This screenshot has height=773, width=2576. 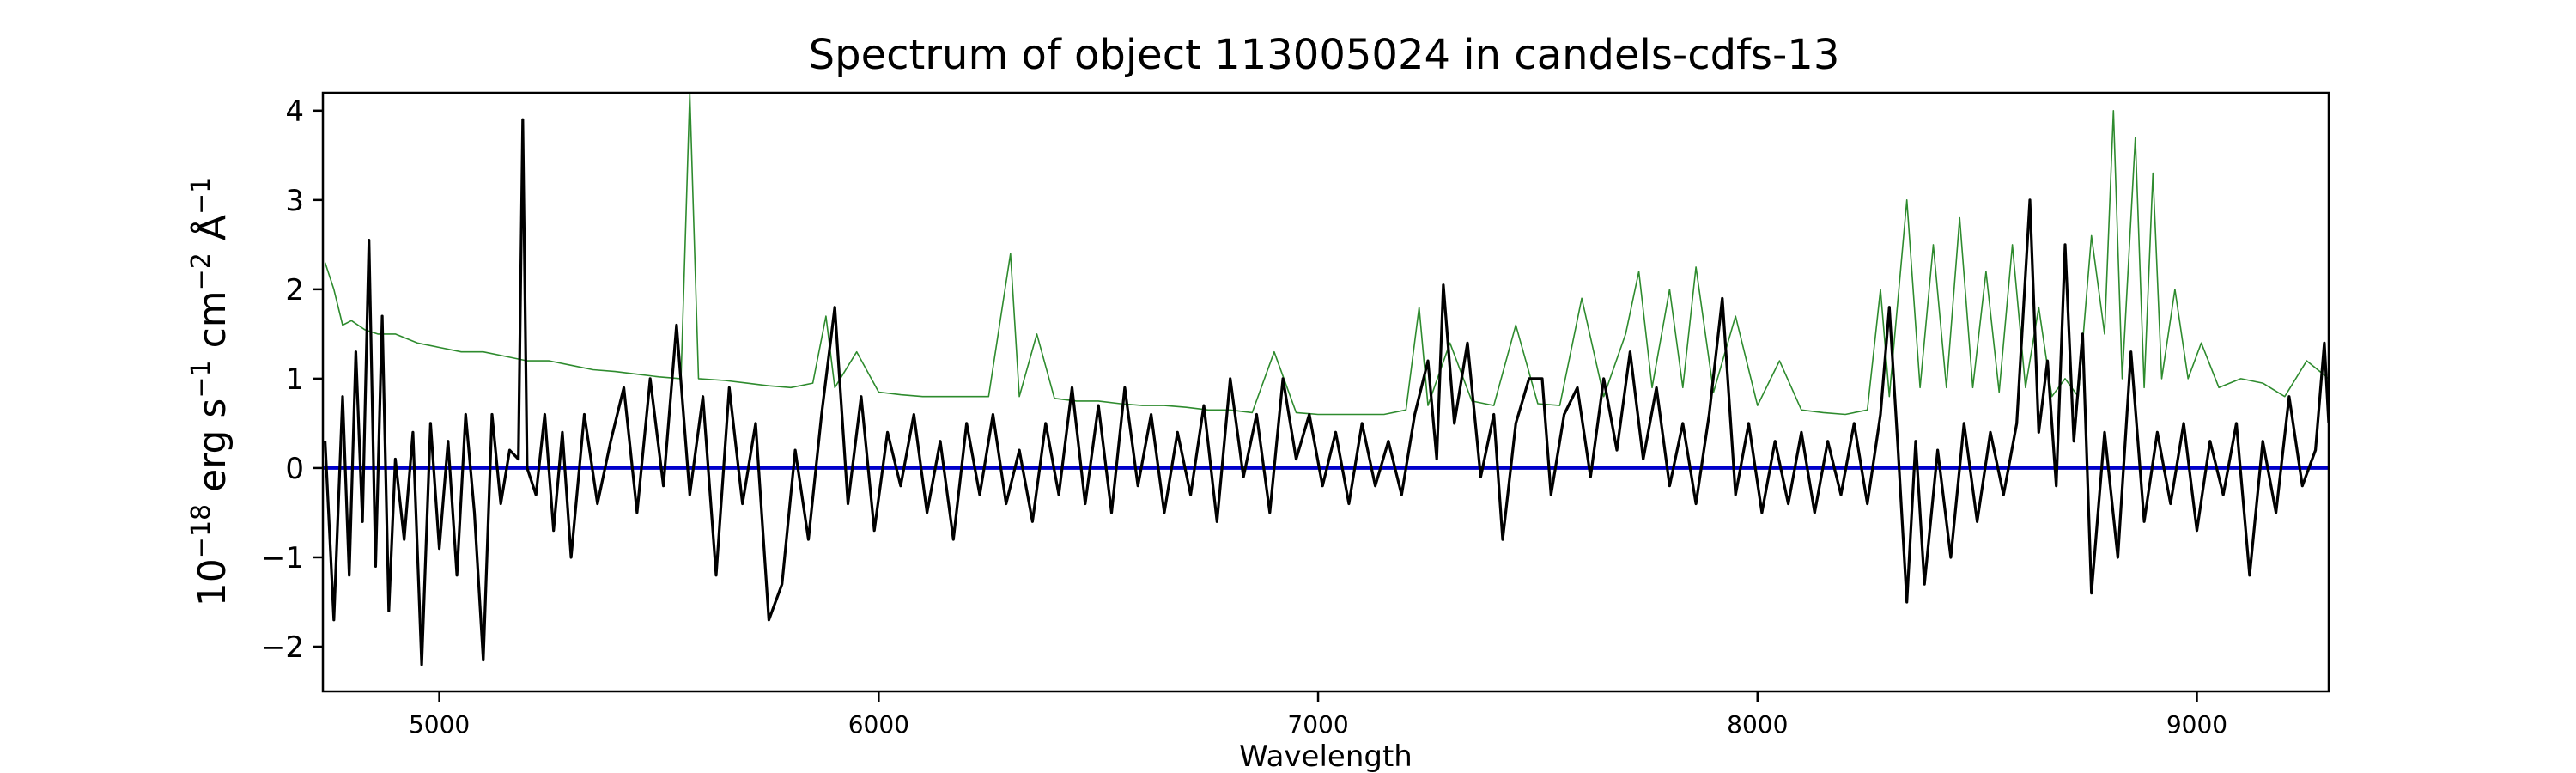 I want to click on y-label-unit-3: Å, so click(x=212, y=234).